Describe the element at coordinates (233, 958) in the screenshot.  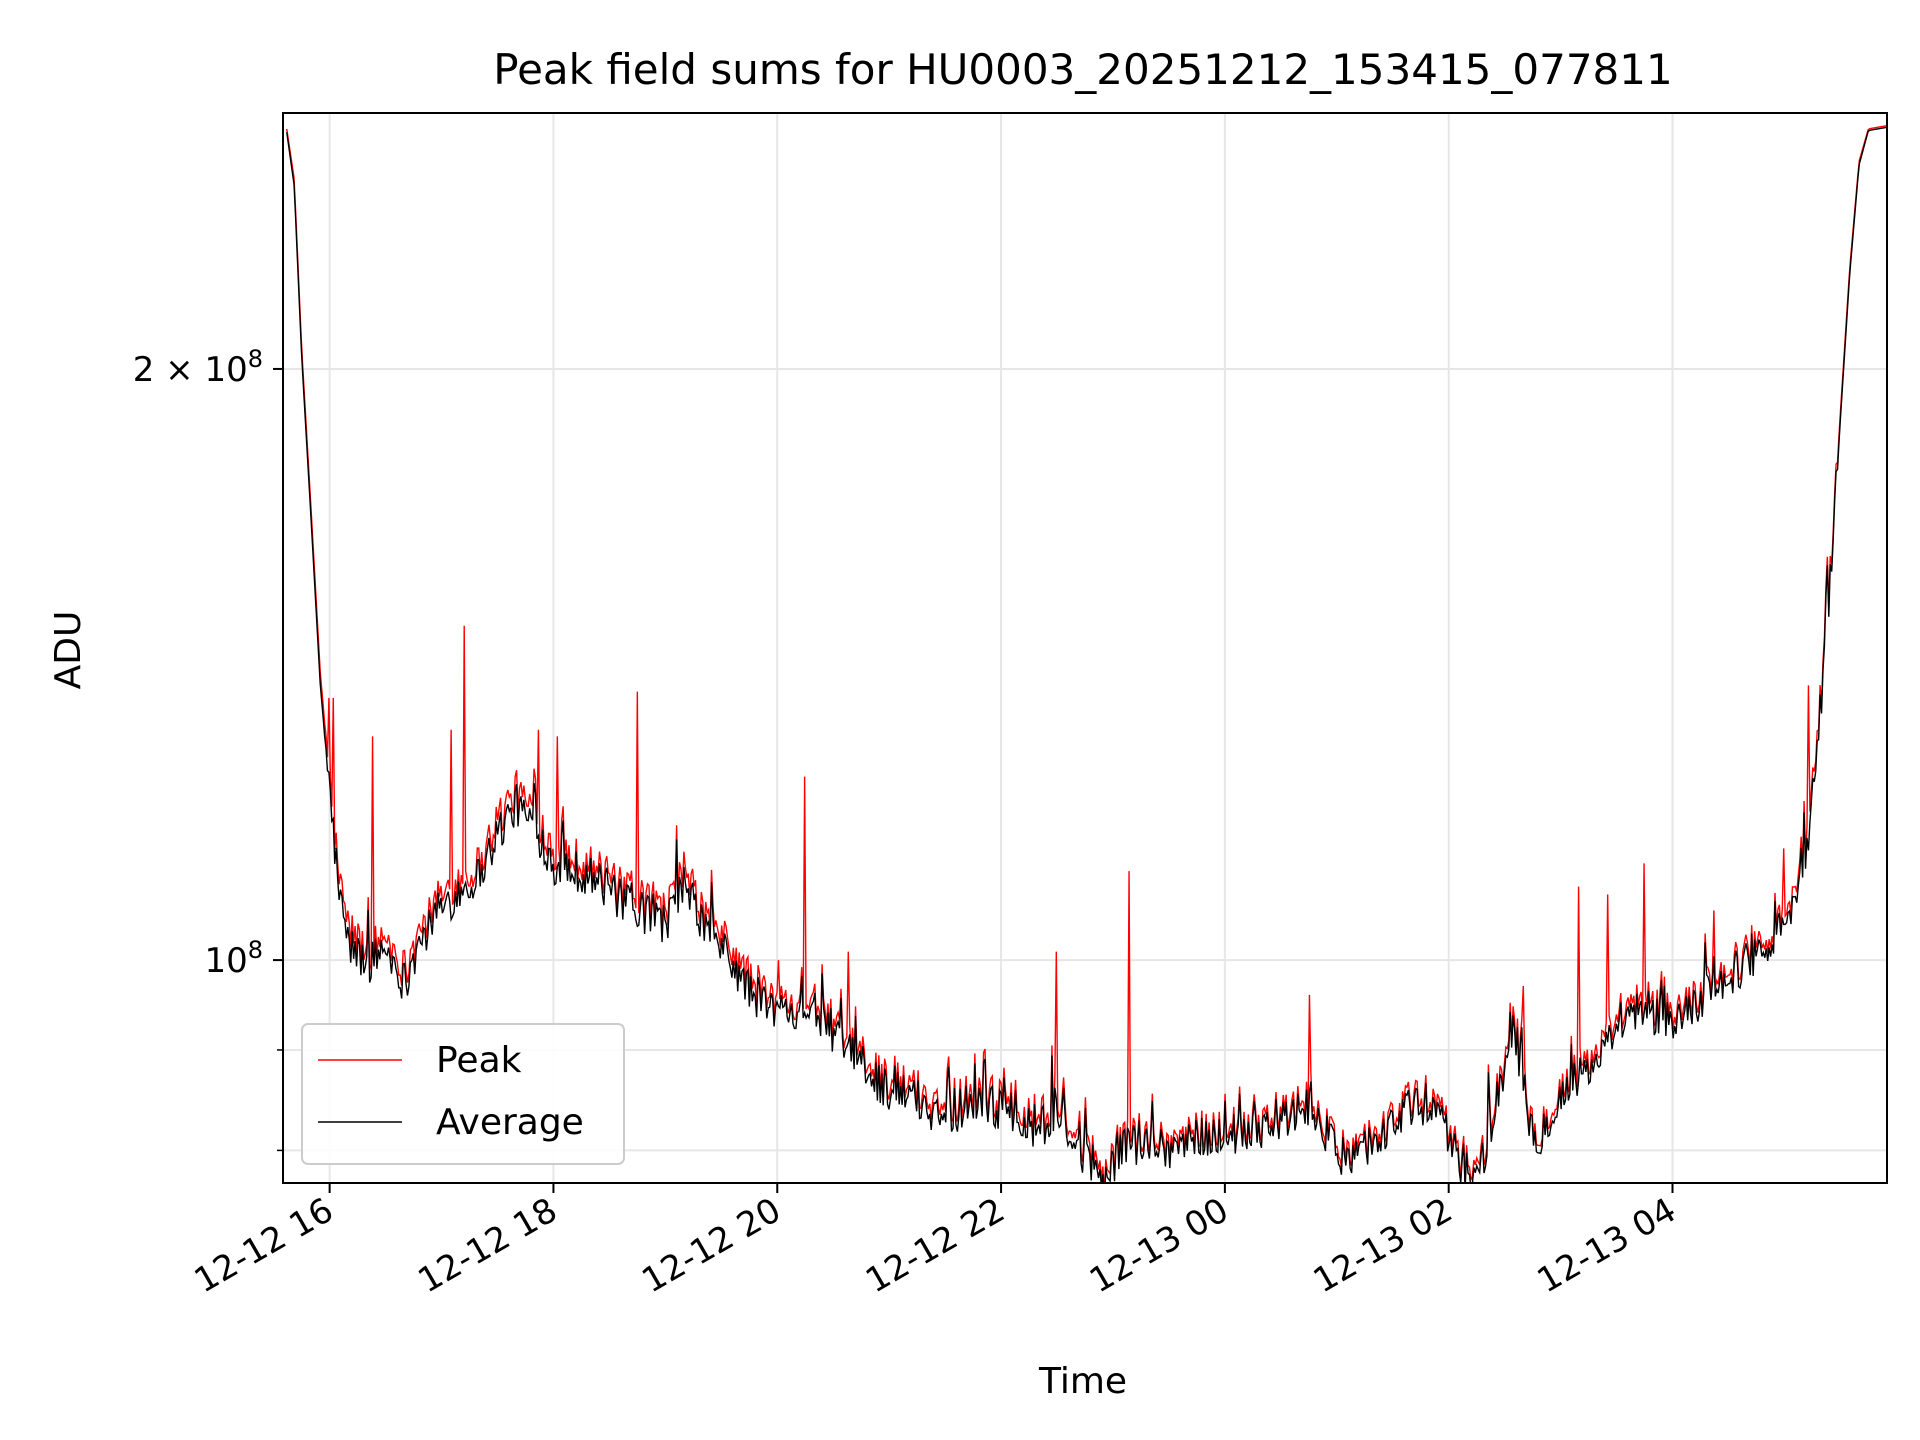
I see `y-tick-label: 108` at that location.